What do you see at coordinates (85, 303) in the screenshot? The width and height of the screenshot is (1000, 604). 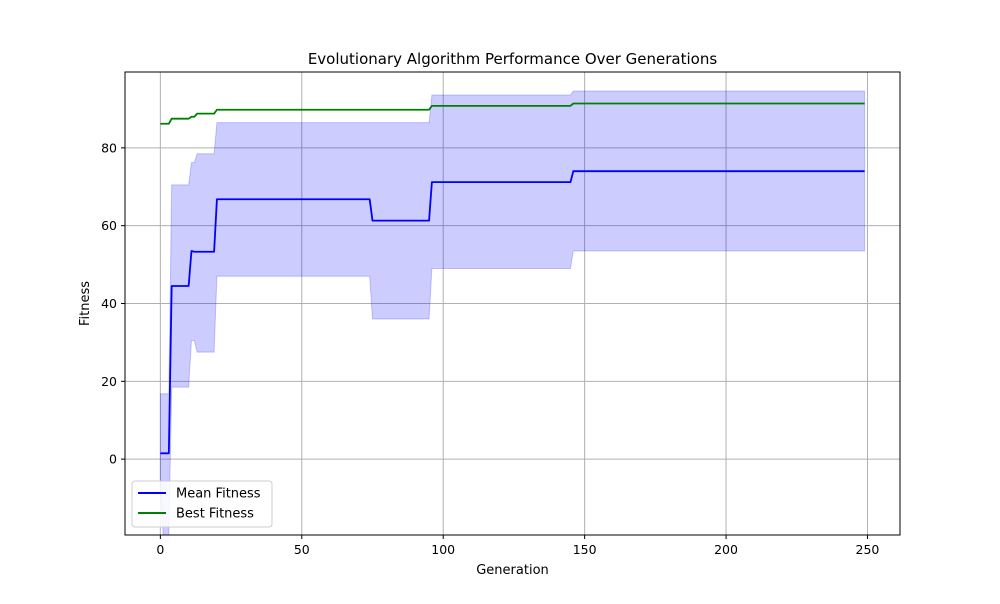 I see `y-axis-label: Fitness` at bounding box center [85, 303].